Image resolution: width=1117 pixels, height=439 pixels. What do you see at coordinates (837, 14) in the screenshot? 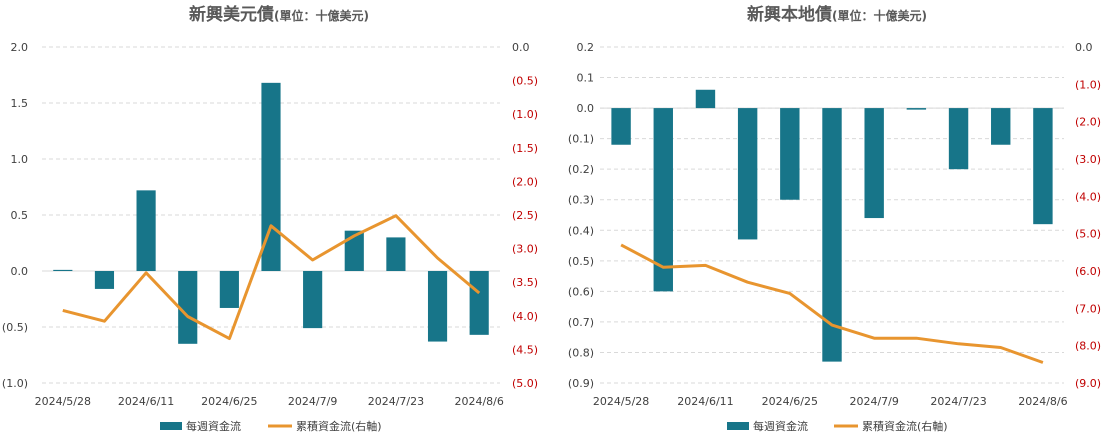
I see `chart-title: 新興本地債(單位：十億美元)` at bounding box center [837, 14].